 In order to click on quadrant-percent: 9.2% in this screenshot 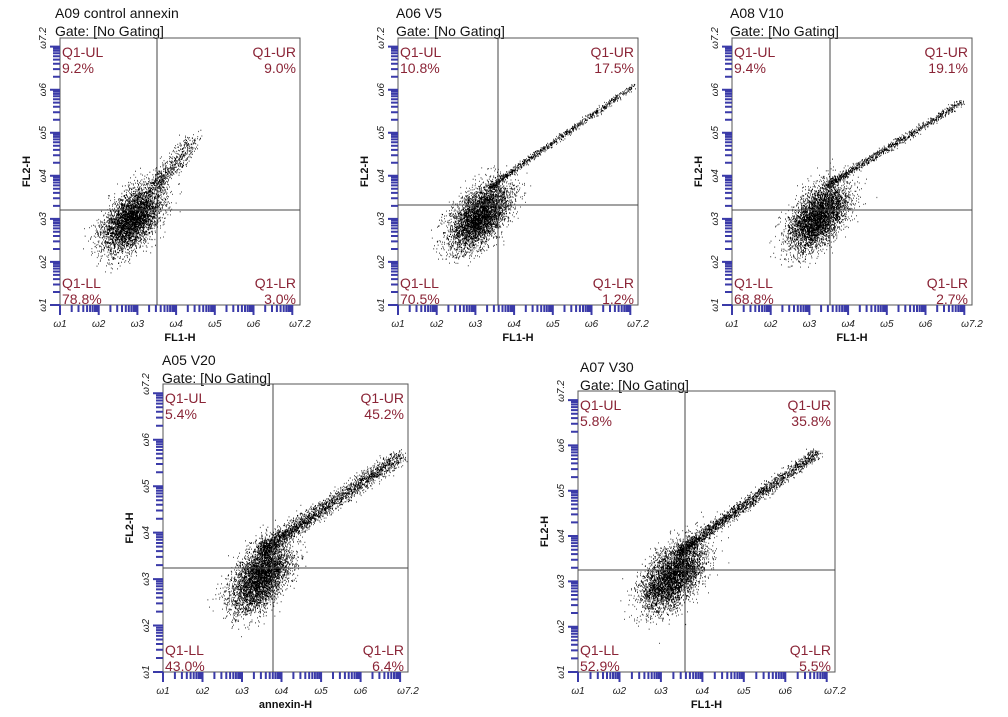, I will do `click(78, 68)`.